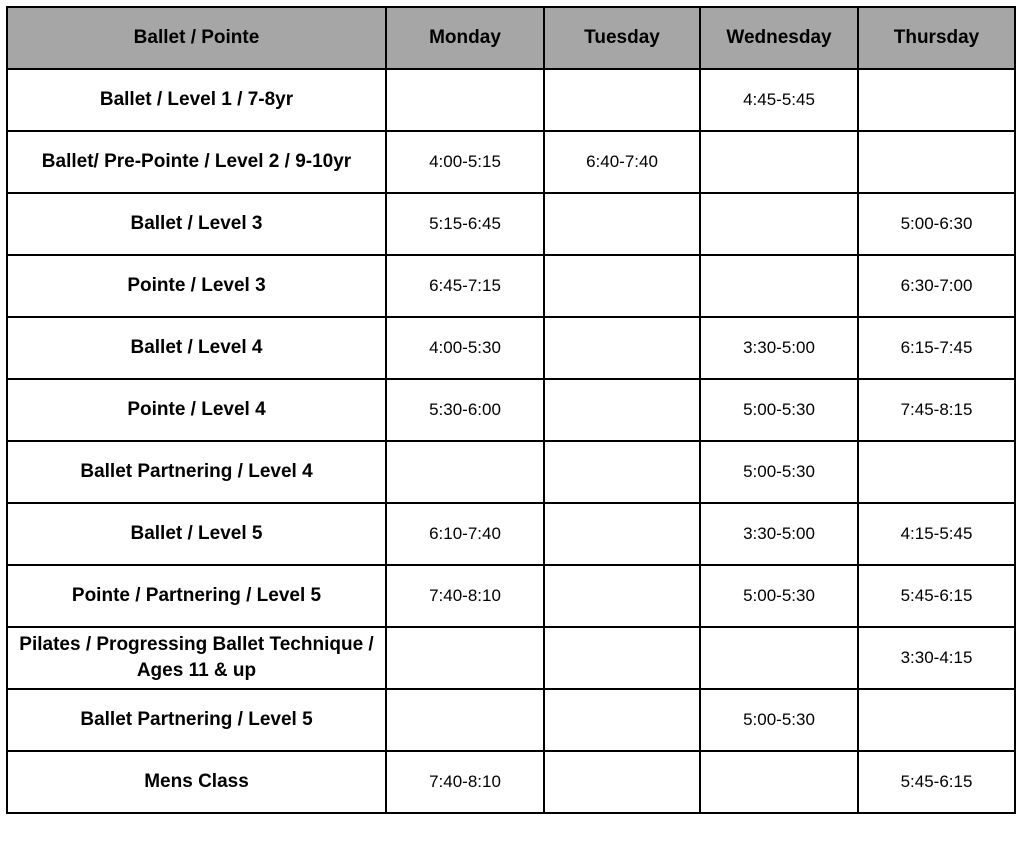 This screenshot has width=1024, height=841. Describe the element at coordinates (196, 38) in the screenshot. I see `header-class: Ballet / Pointe` at that location.